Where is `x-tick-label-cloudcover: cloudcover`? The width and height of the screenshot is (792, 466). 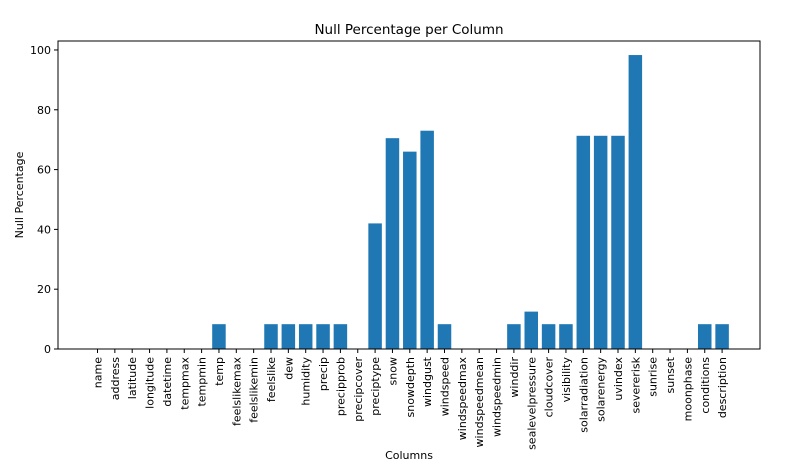
x-tick-label-cloudcover: cloudcover is located at coordinates (549, 387).